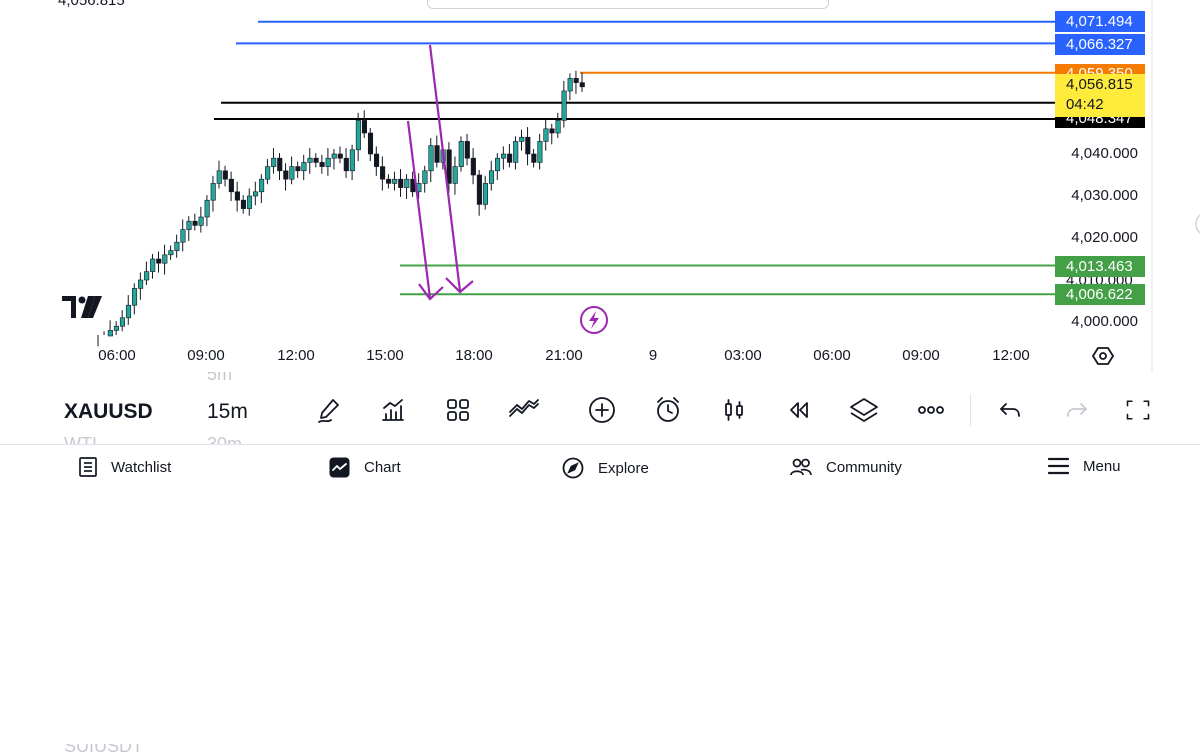 This screenshot has height=756, width=1200. What do you see at coordinates (458, 410) in the screenshot?
I see `templates-icon` at bounding box center [458, 410].